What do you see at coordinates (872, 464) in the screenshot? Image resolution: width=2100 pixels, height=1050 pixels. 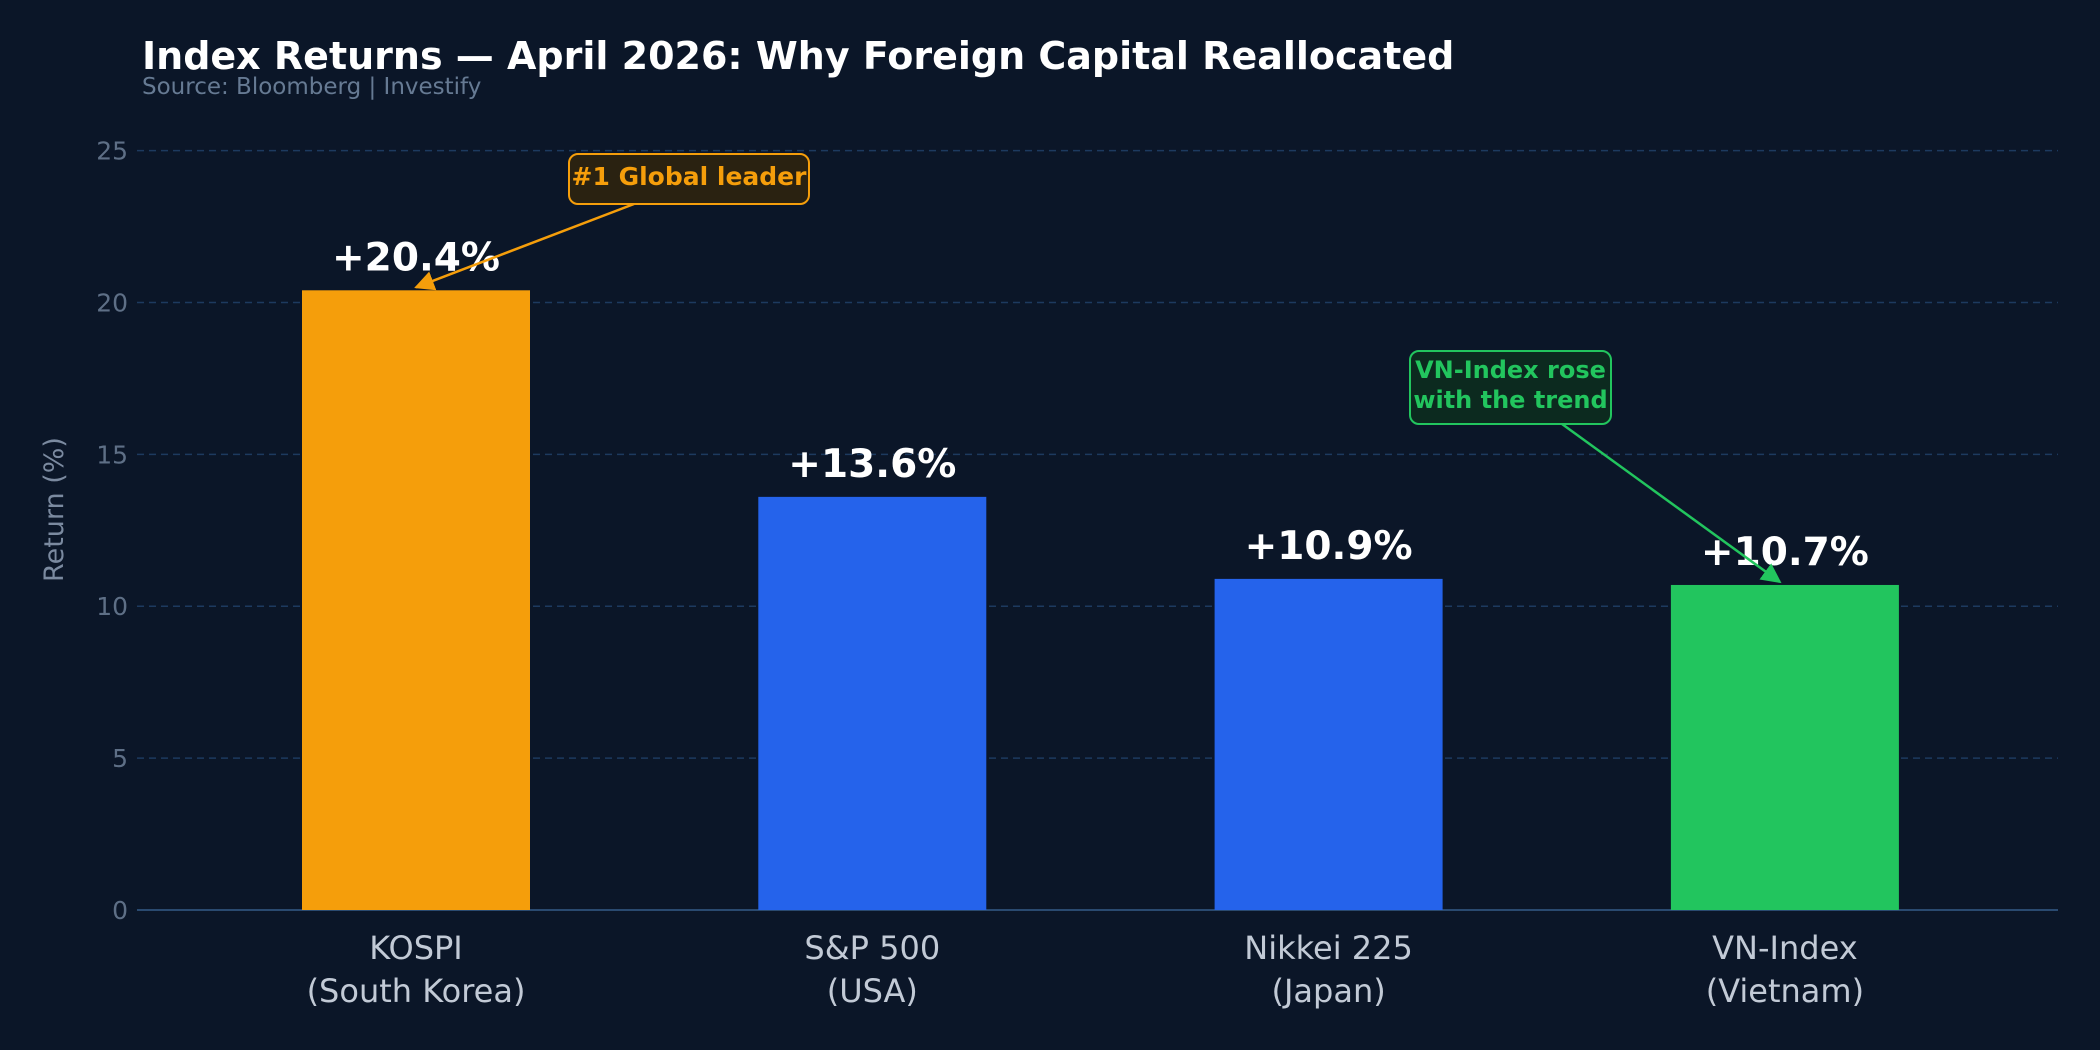 I see `value-label: +13.6%` at bounding box center [872, 464].